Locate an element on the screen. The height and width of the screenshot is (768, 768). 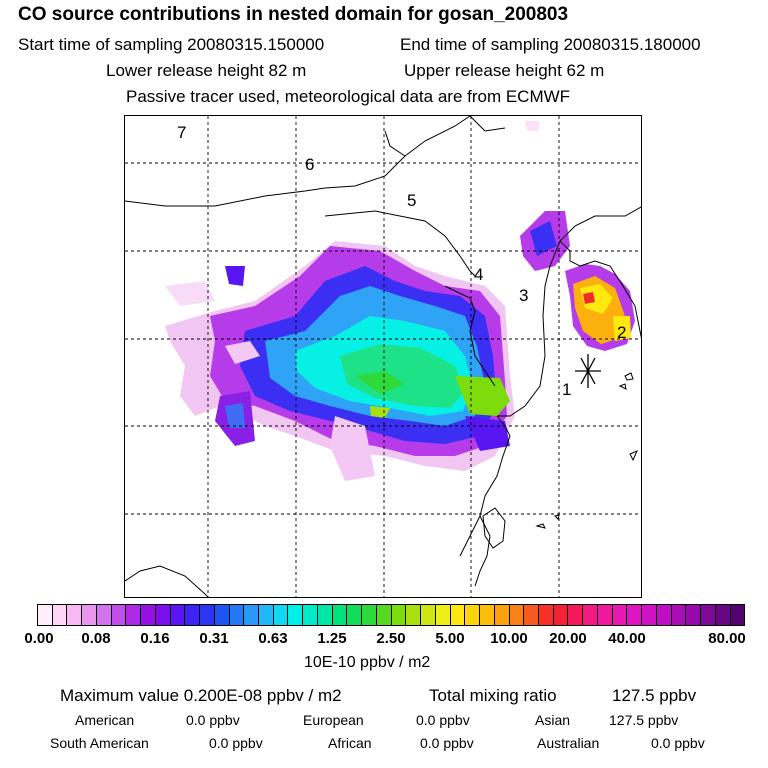
end-time-label: End time of sampling 20080315.180000 is located at coordinates (550, 44).